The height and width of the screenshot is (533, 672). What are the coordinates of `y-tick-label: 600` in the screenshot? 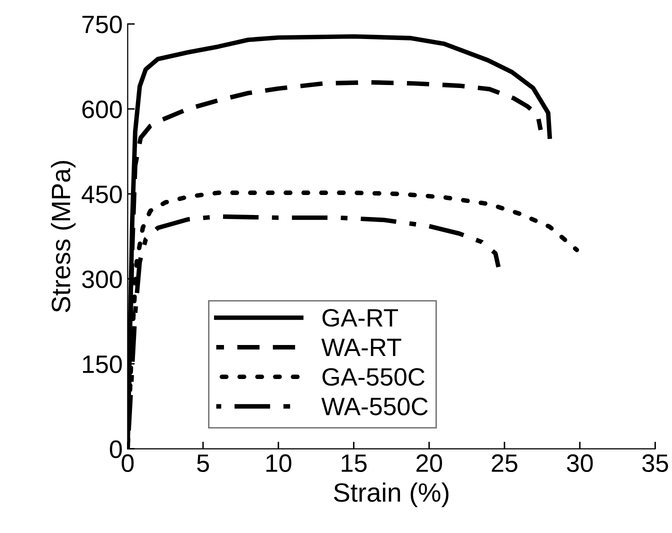 It's located at (102, 109).